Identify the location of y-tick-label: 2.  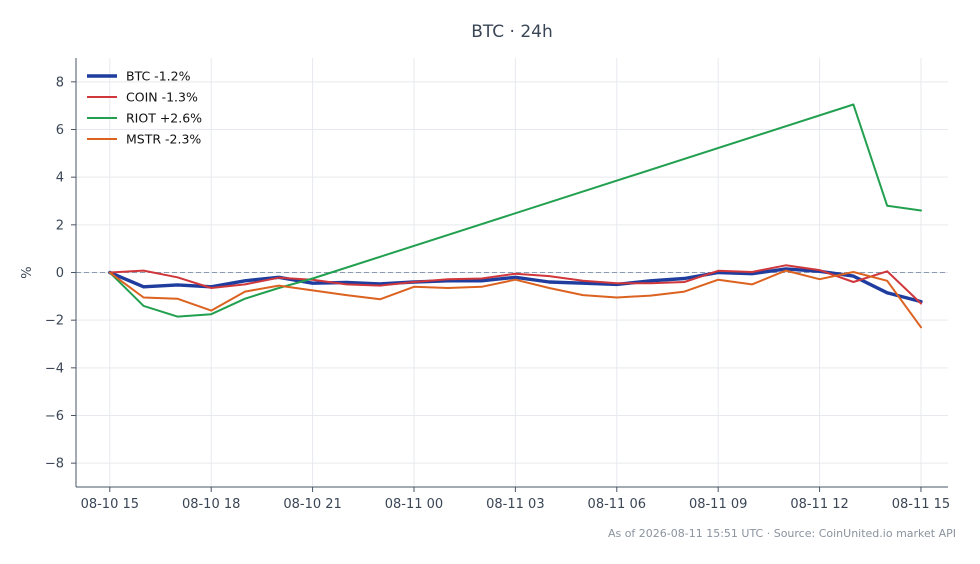
(60, 225).